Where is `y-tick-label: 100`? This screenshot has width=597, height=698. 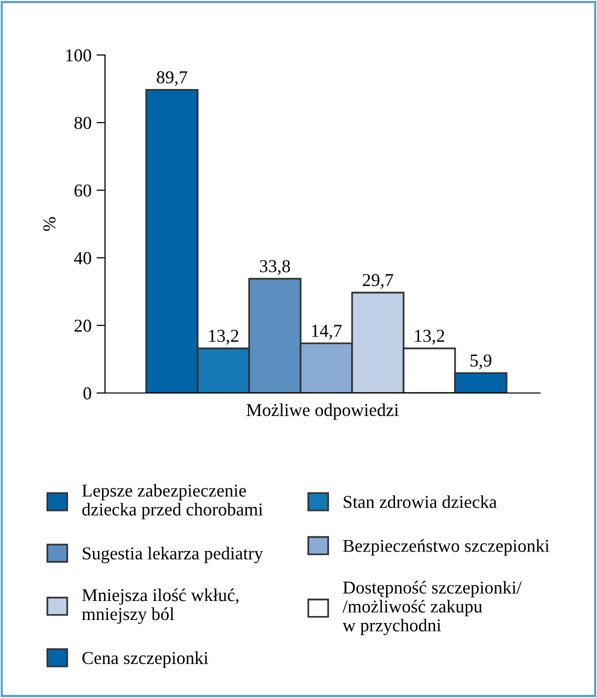 y-tick-label: 100 is located at coordinates (79, 55).